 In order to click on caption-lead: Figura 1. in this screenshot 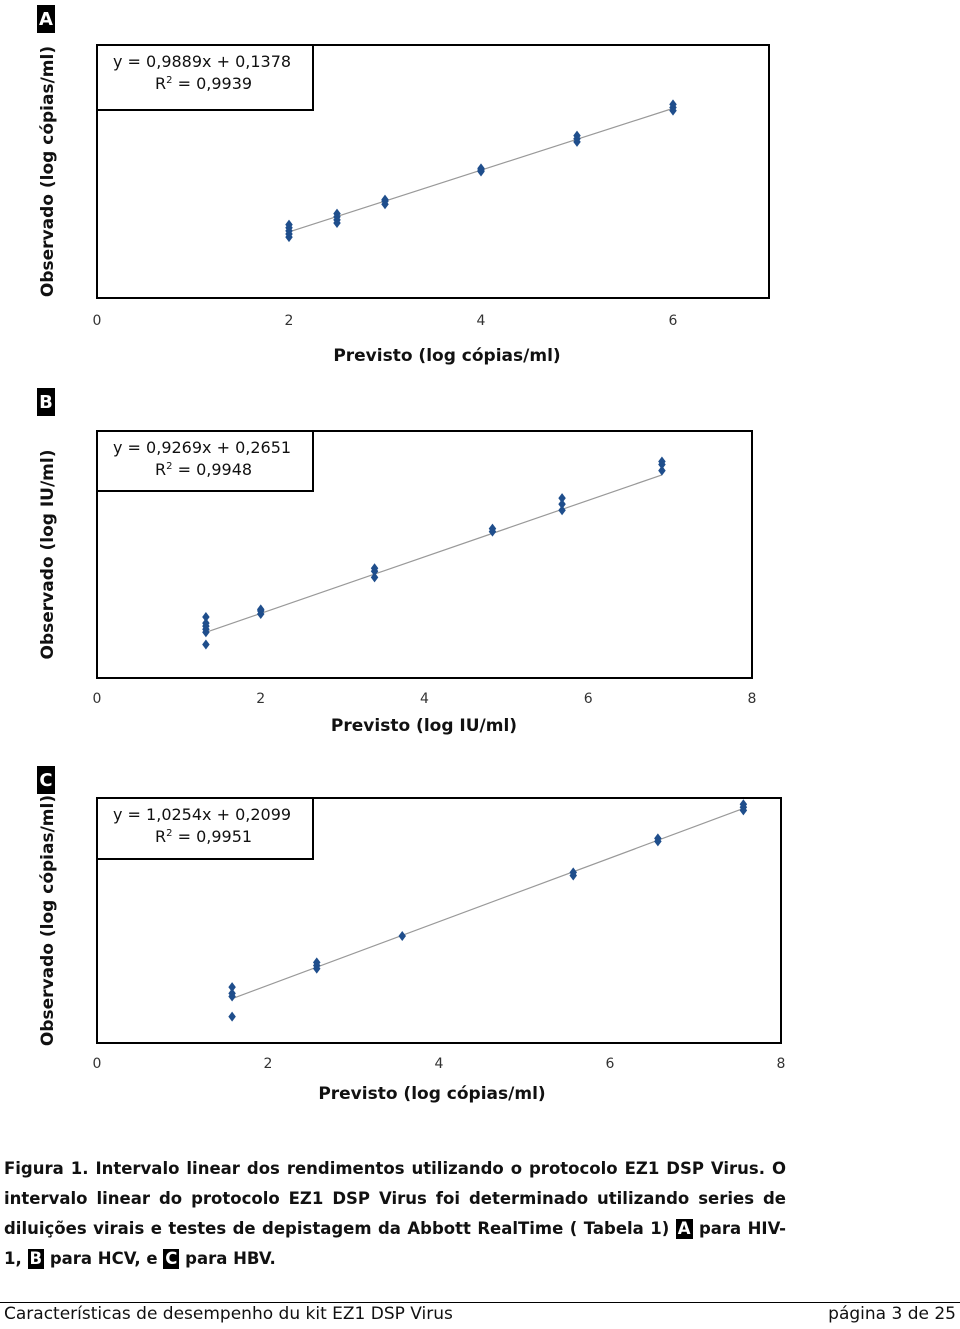, I will do `click(46, 1168)`.